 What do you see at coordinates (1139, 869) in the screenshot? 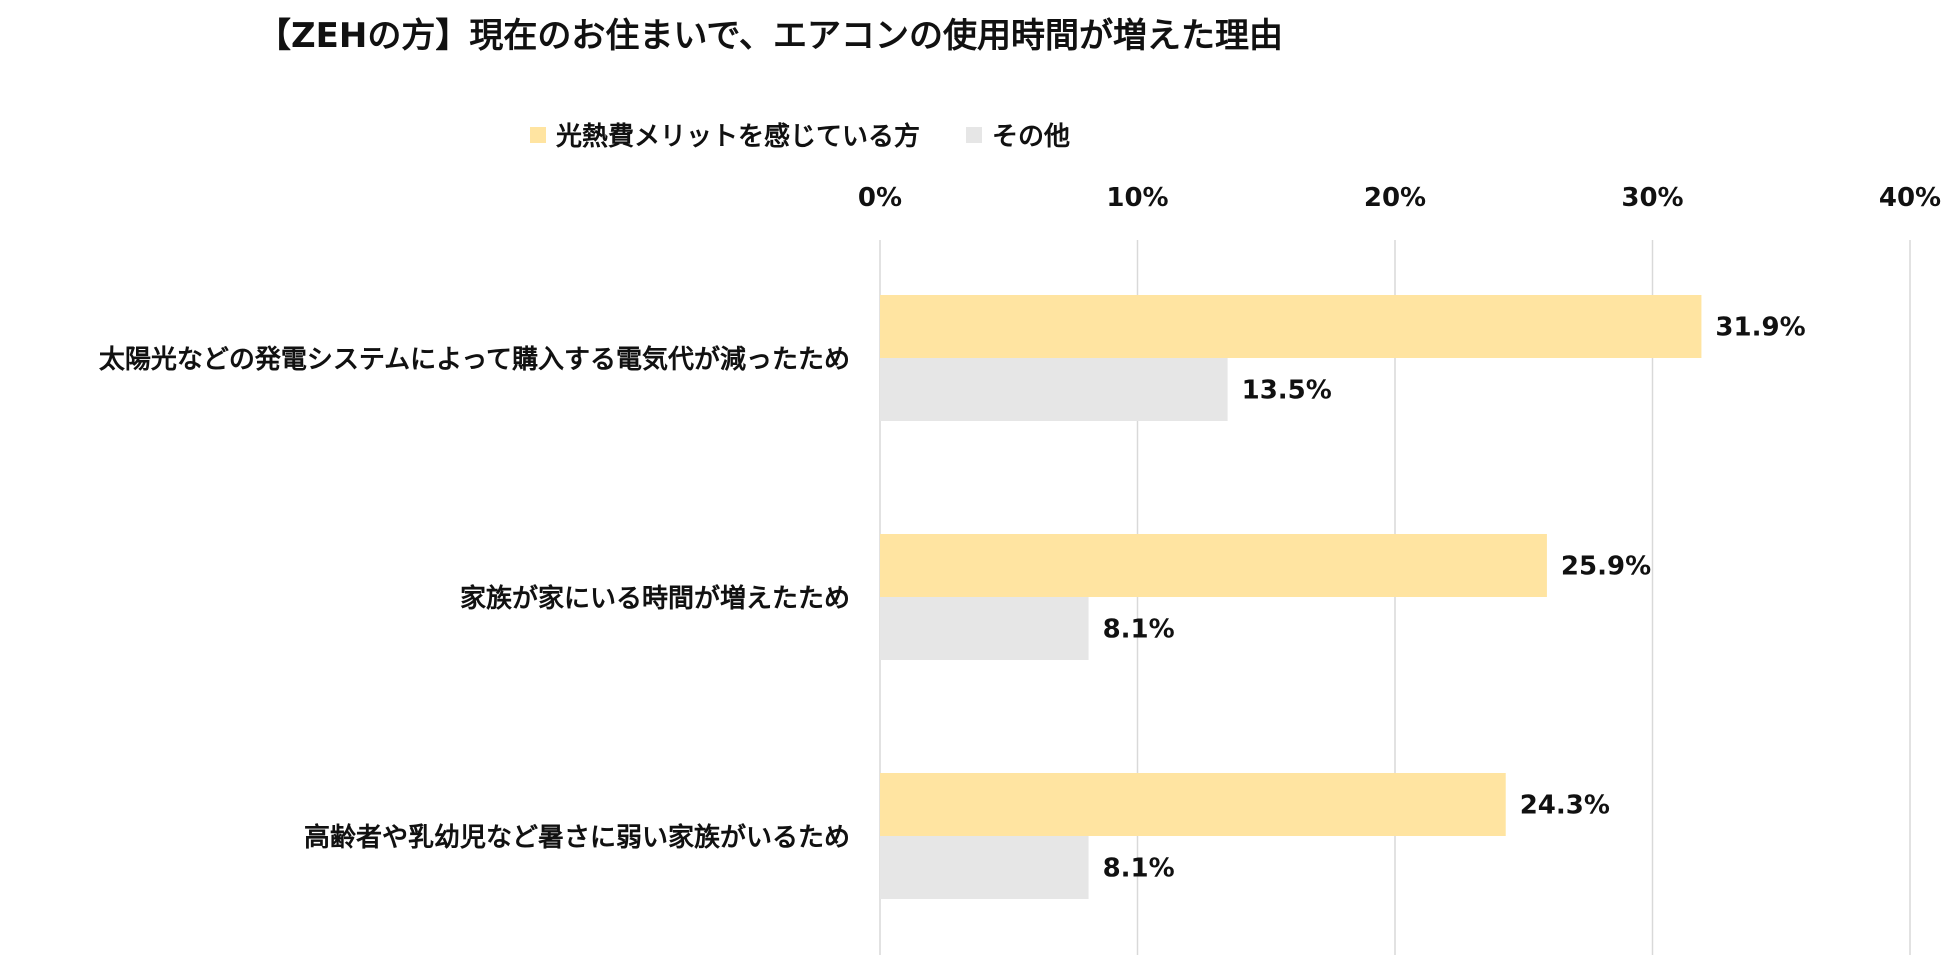
I see `value-label-series-2-category-3: 8.1%` at bounding box center [1139, 869].